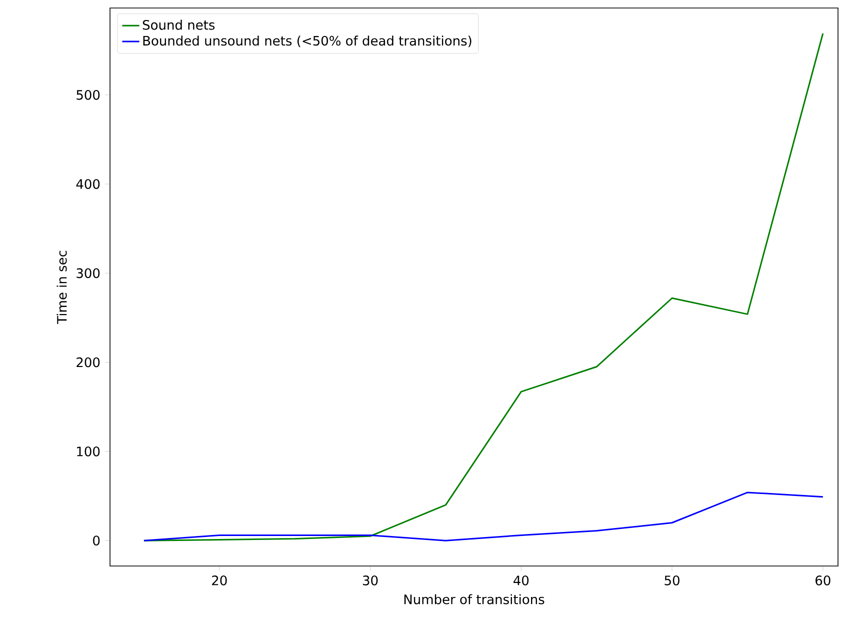 The width and height of the screenshot is (841, 631). What do you see at coordinates (474, 599) in the screenshot?
I see `x-axis-title: Number of transitions` at bounding box center [474, 599].